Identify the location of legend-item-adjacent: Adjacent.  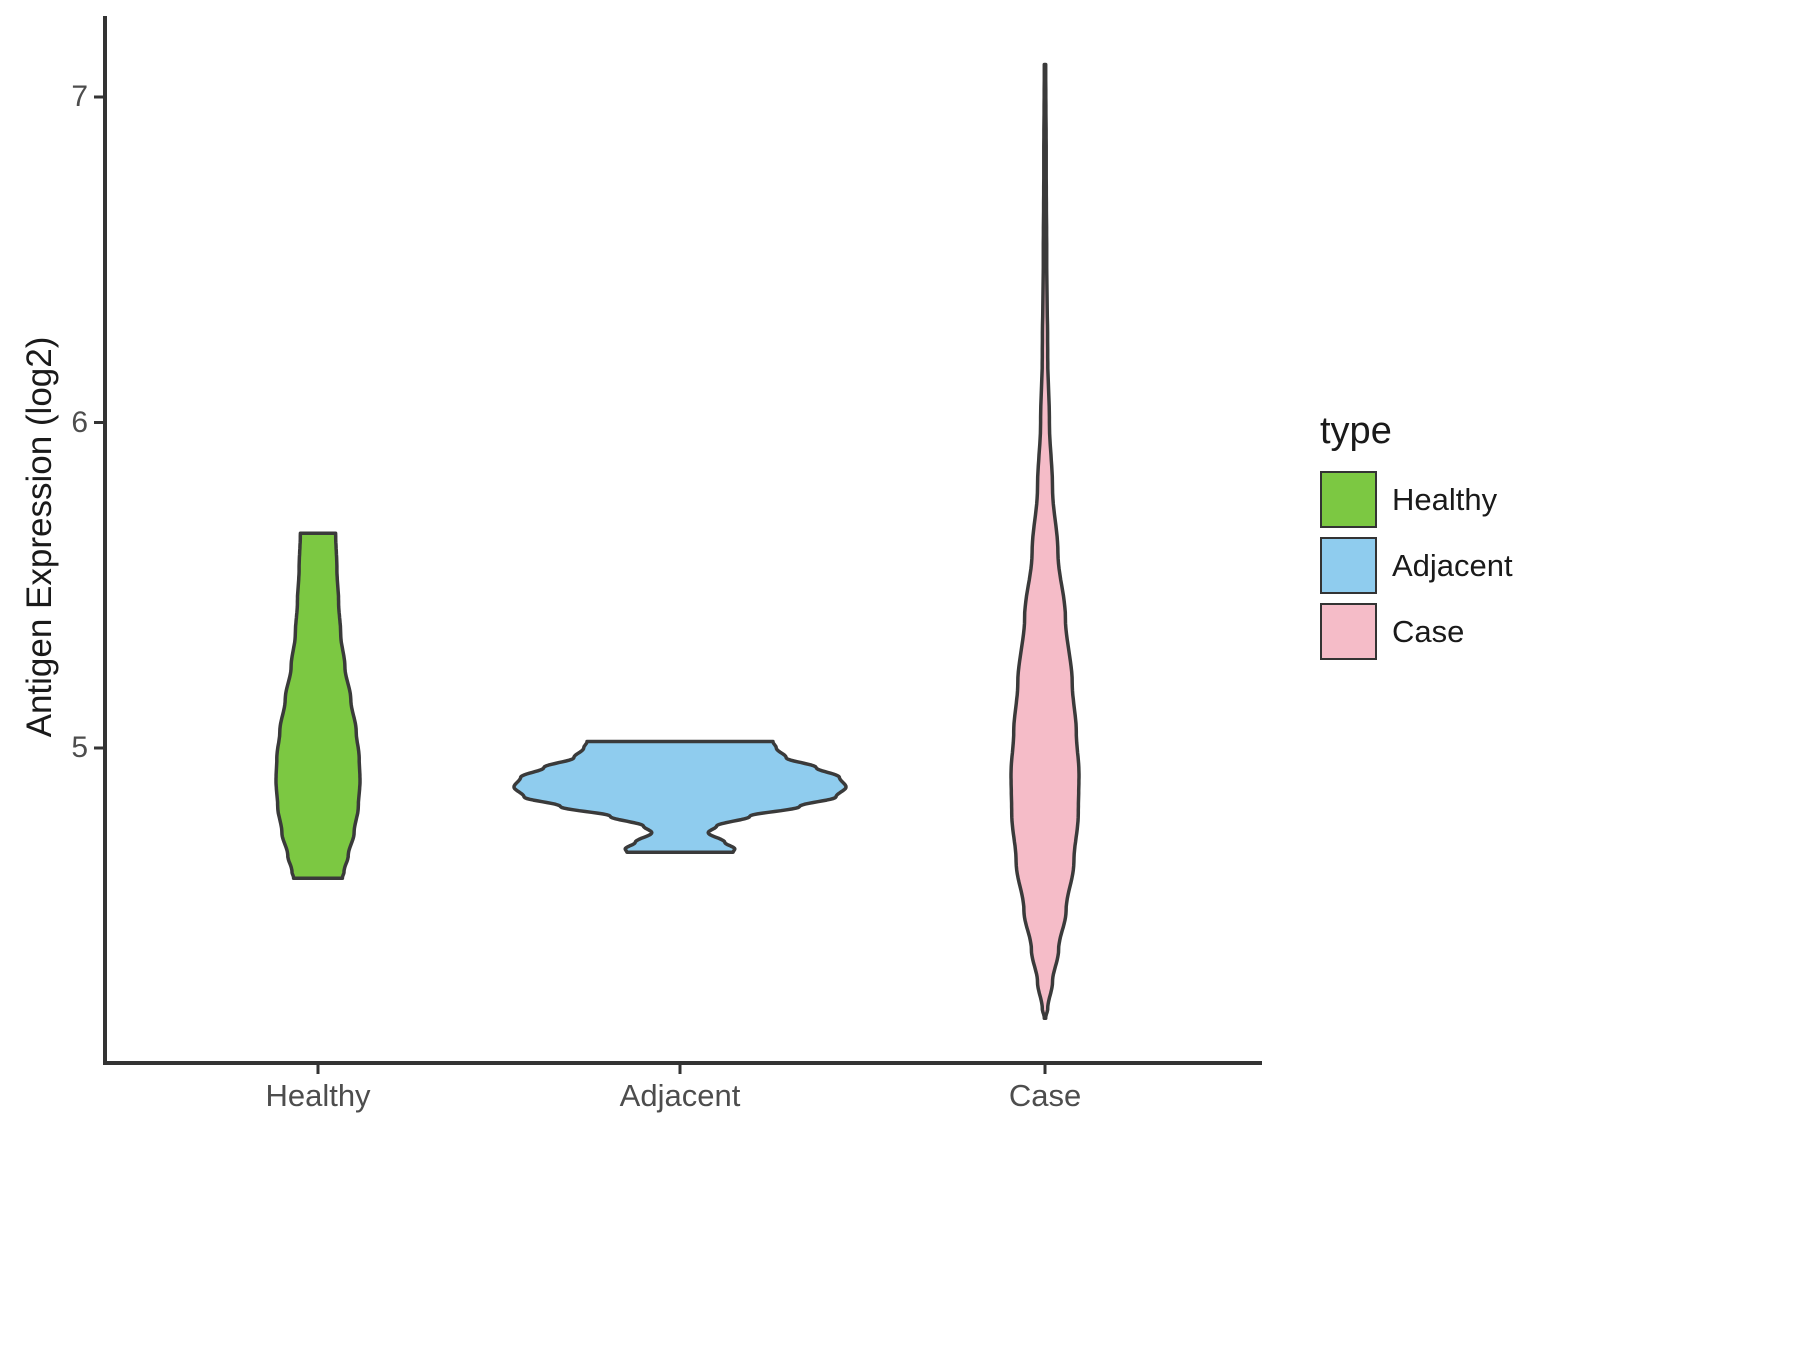
(1416, 565).